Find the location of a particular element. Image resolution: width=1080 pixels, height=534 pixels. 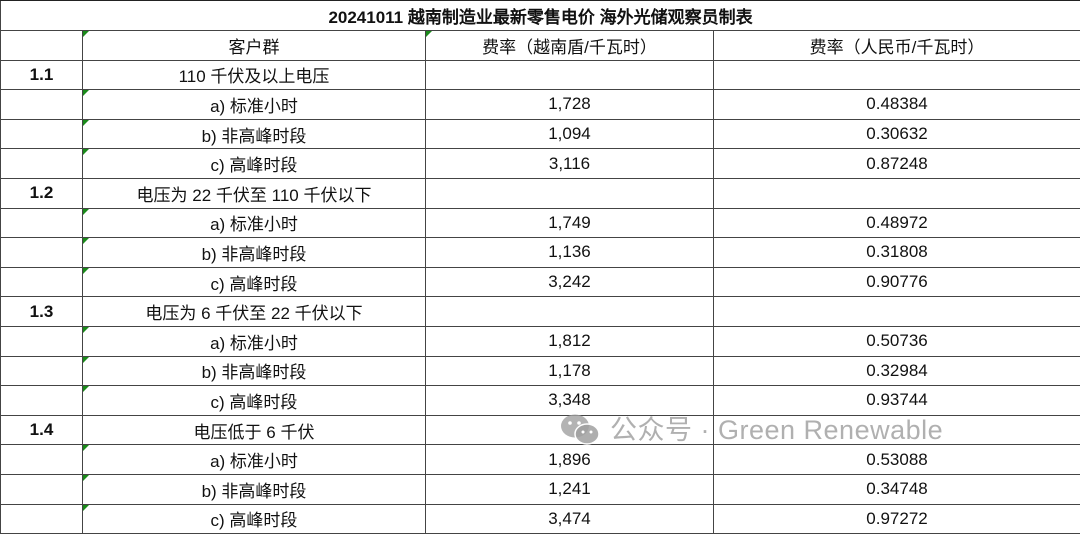

rate-cny: 0.32984 is located at coordinates (897, 371).